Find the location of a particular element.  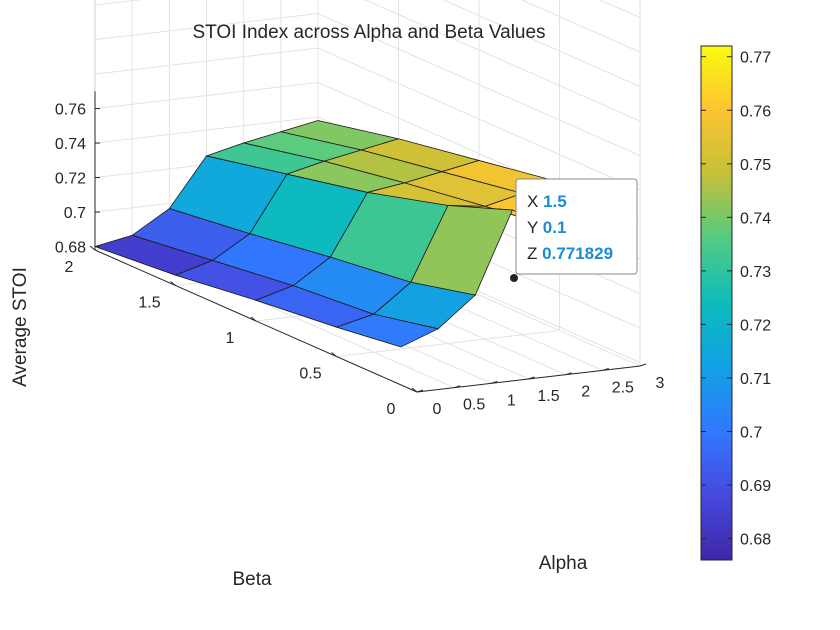

z-axis-label: Average STOI is located at coordinates (20, 327).